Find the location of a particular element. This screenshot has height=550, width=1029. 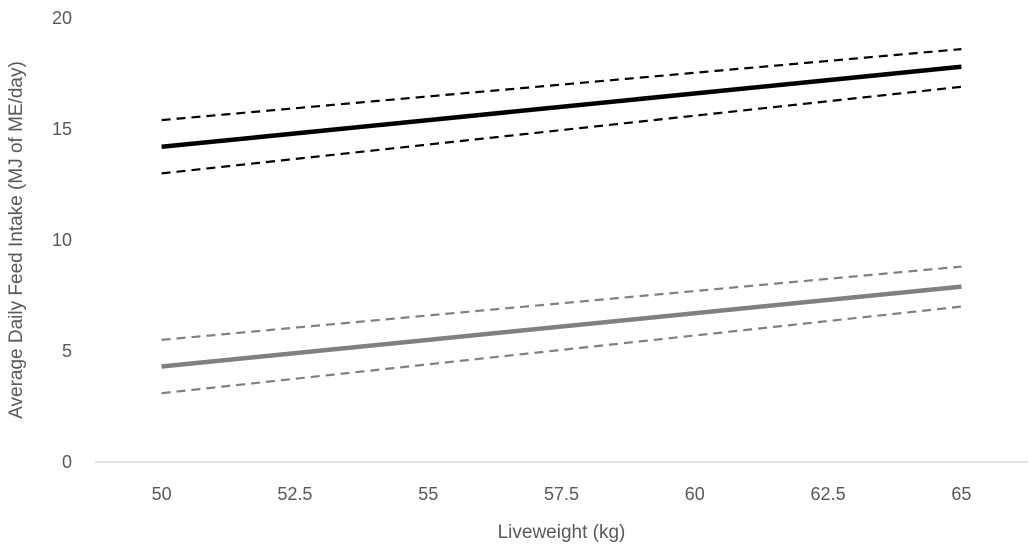

y-tick-label: 15 is located at coordinates (62, 129).